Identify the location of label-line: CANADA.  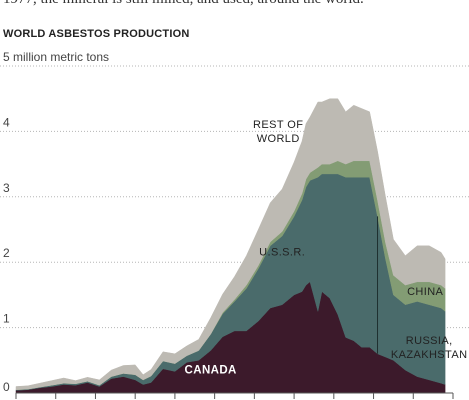
(211, 370).